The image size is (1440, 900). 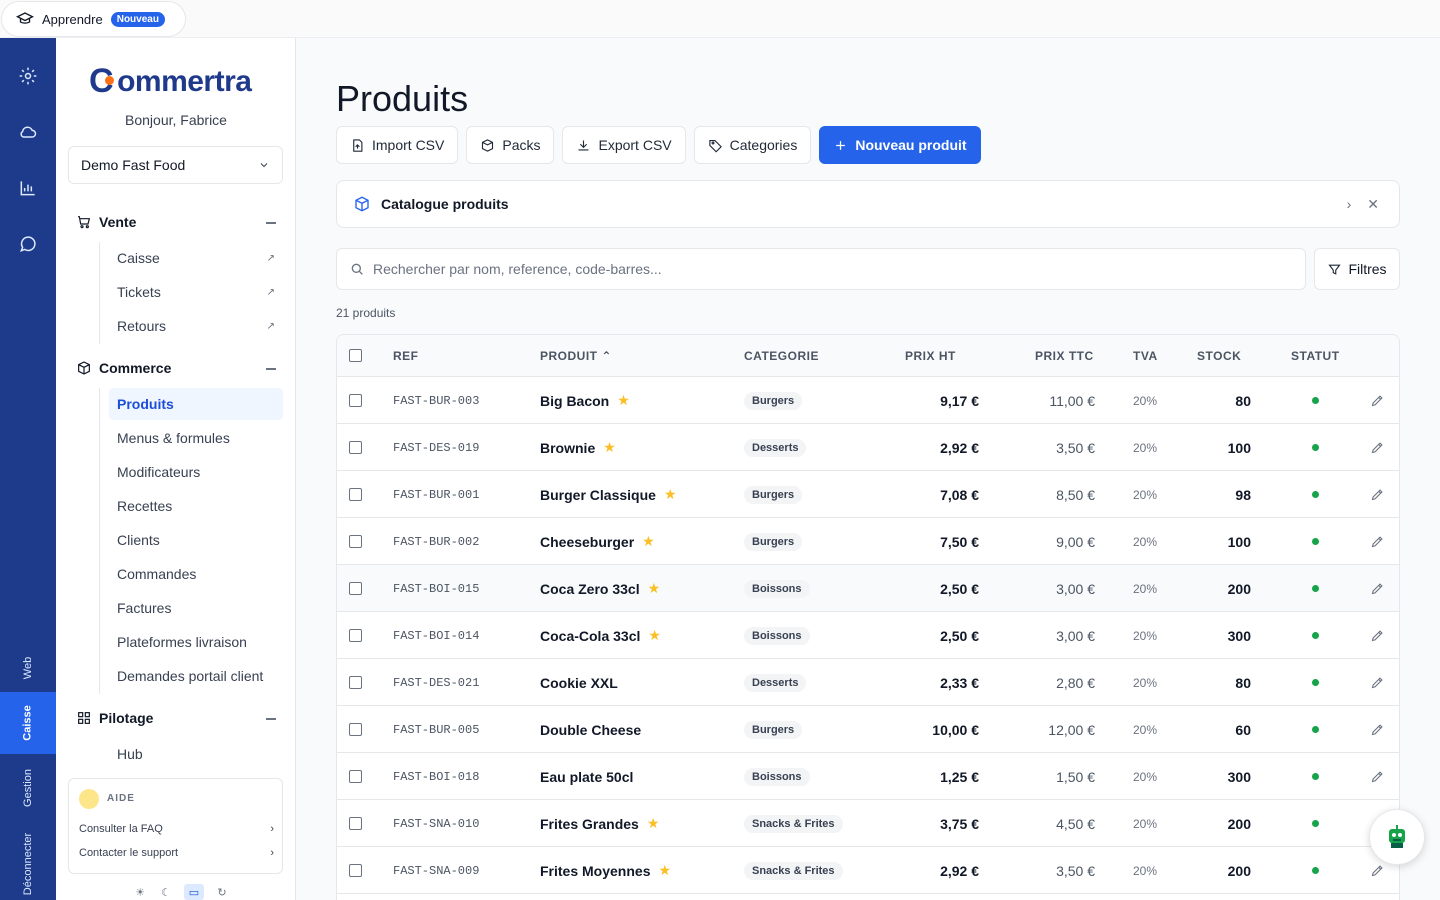 What do you see at coordinates (624, 145) in the screenshot?
I see `export-csv-button: Export CSV` at bounding box center [624, 145].